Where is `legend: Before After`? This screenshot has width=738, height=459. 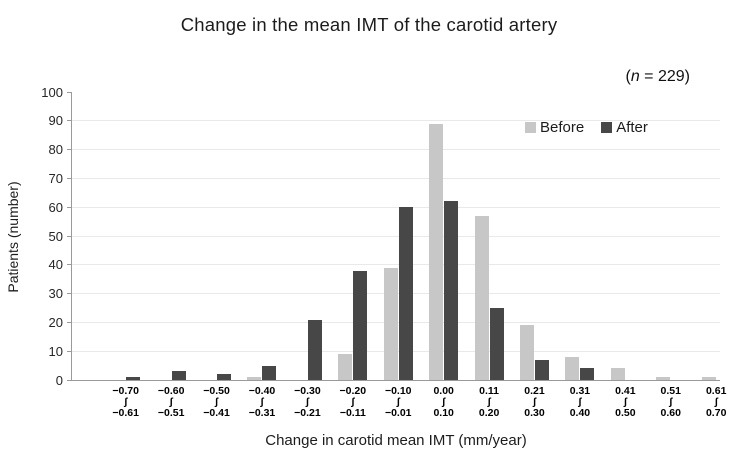
legend: Before After is located at coordinates (586, 127).